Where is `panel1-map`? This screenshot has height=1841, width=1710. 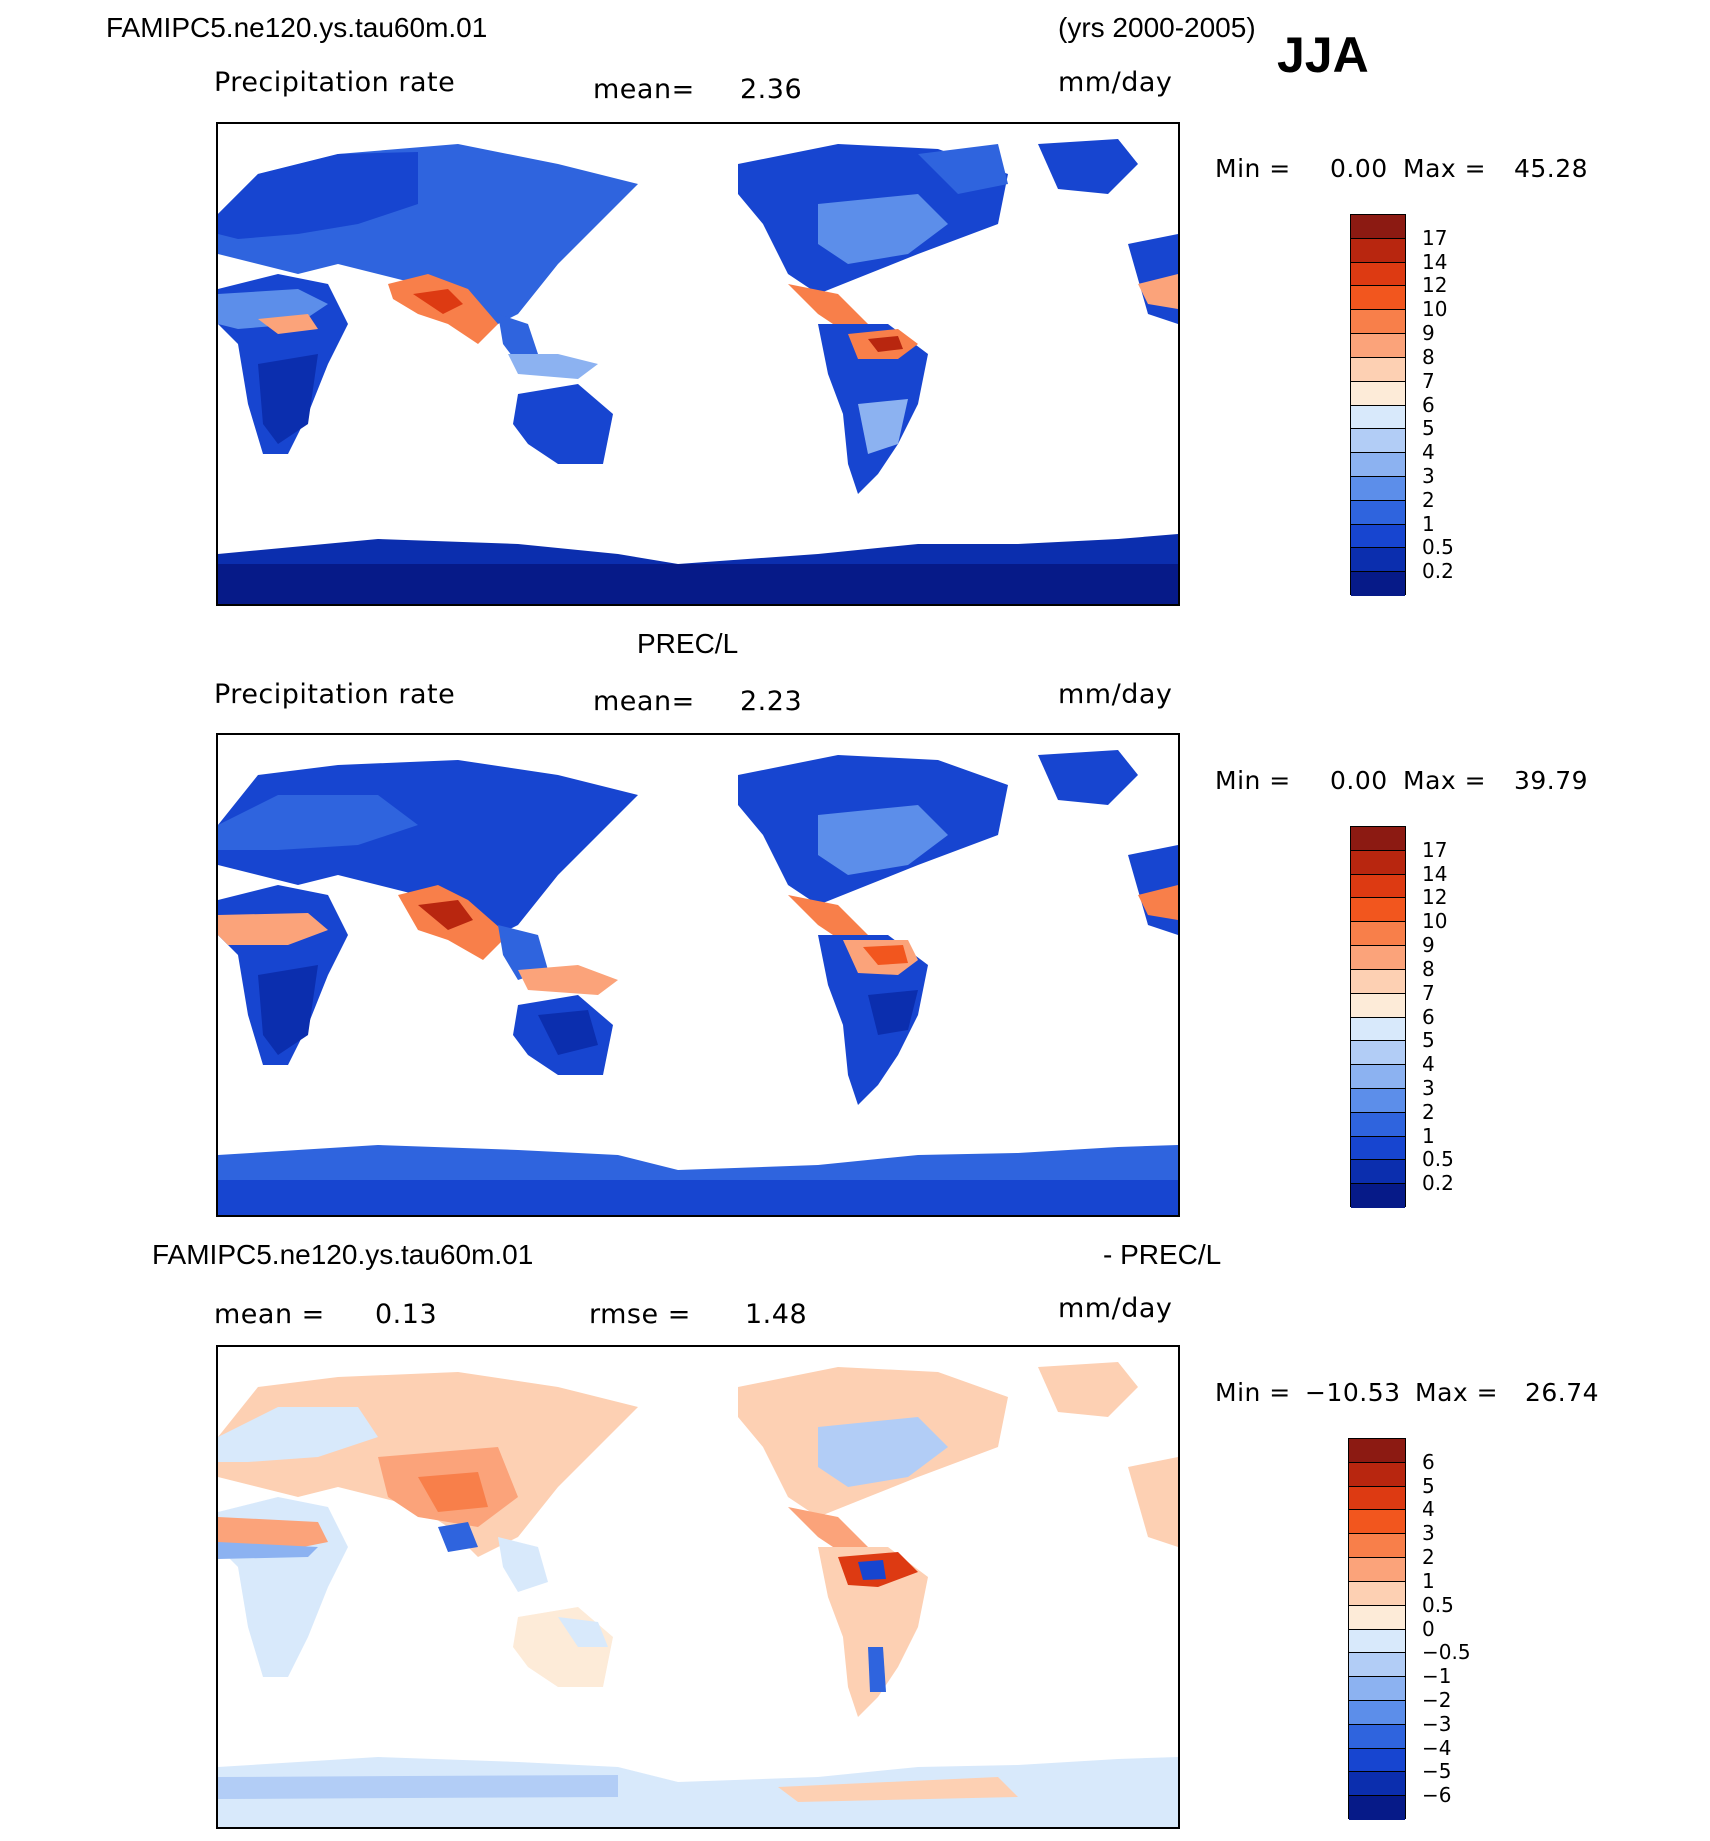
panel1-map is located at coordinates (698, 364).